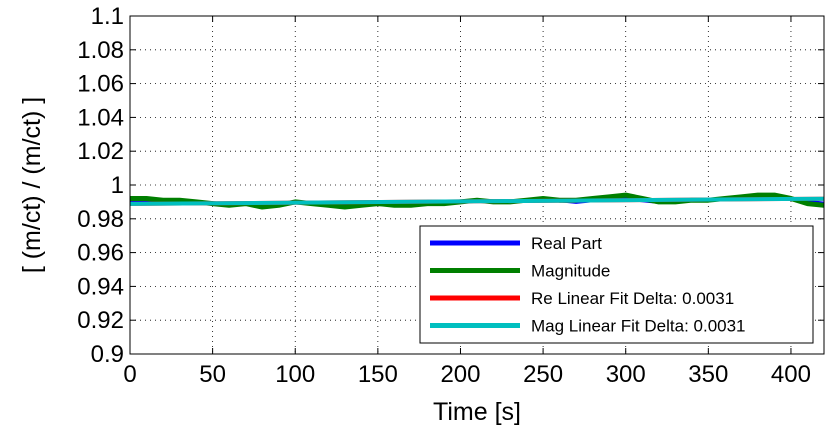 The width and height of the screenshot is (825, 434). What do you see at coordinates (477, 412) in the screenshot?
I see `x-axis-label: Time [s]` at bounding box center [477, 412].